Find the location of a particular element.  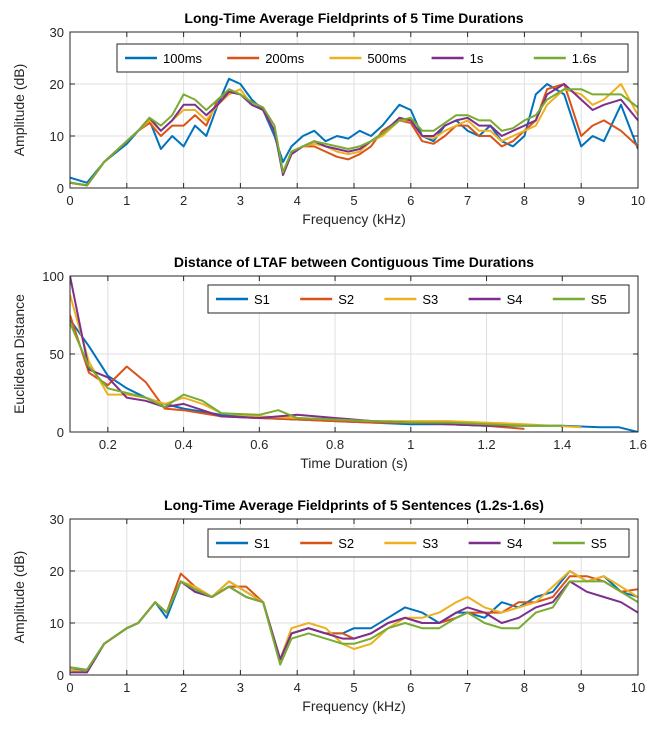

series-line-1.6s is located at coordinates (354, 137).